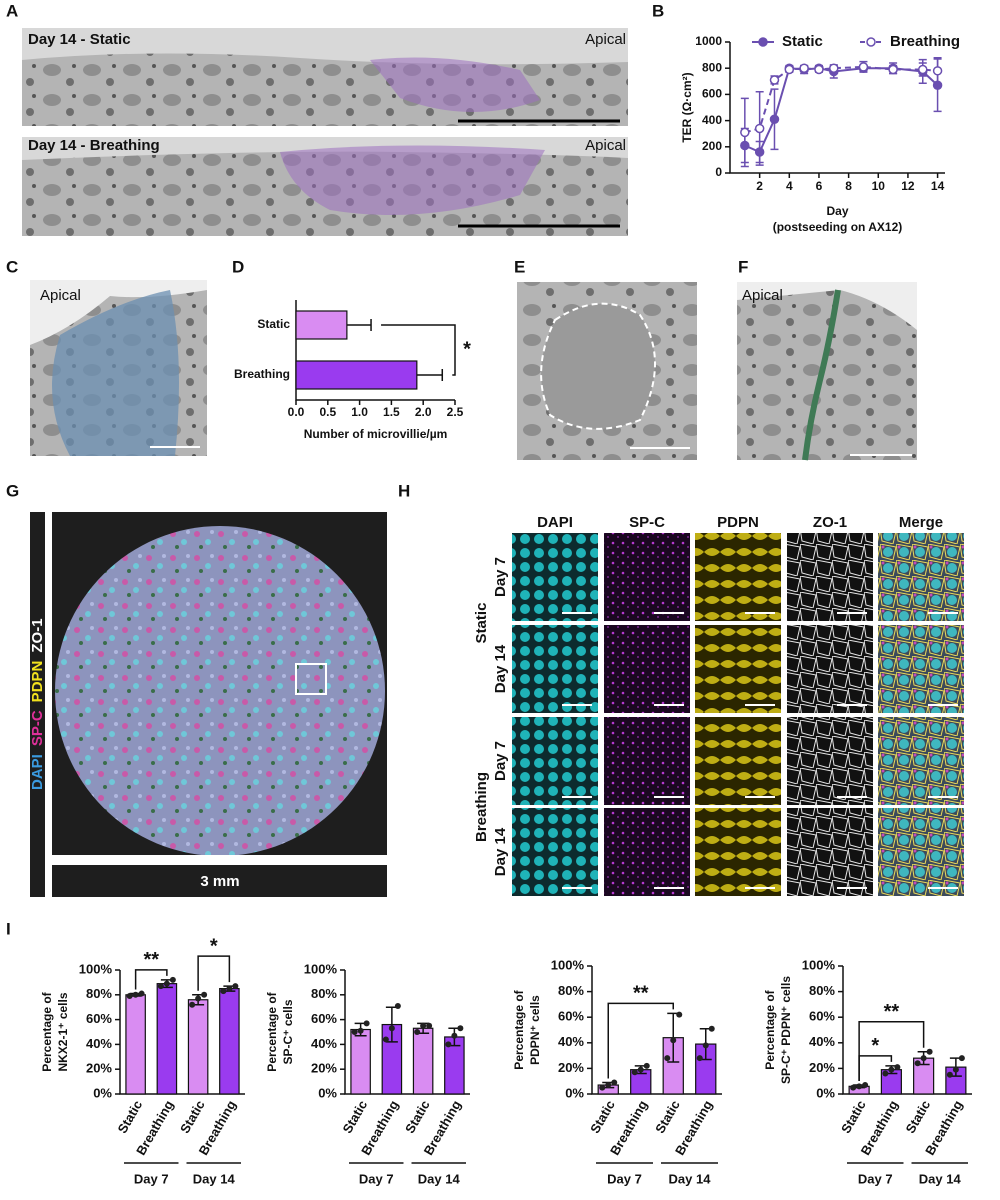  I want to click on error-bar, so click(359, 325).